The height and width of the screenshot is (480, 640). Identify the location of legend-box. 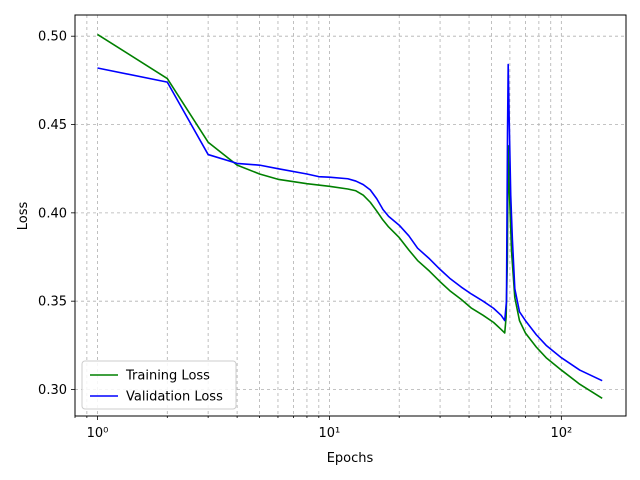
(159, 385).